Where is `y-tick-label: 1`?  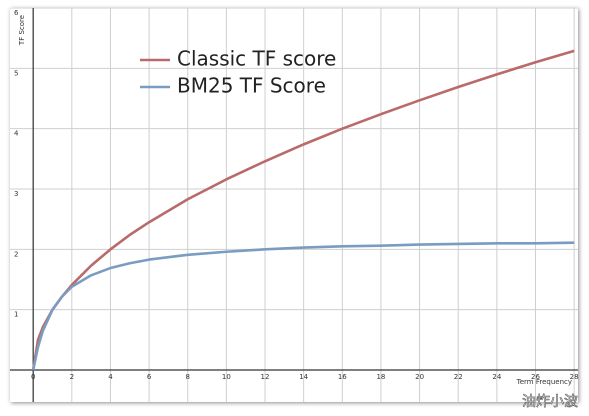
y-tick-label: 1 is located at coordinates (16, 315).